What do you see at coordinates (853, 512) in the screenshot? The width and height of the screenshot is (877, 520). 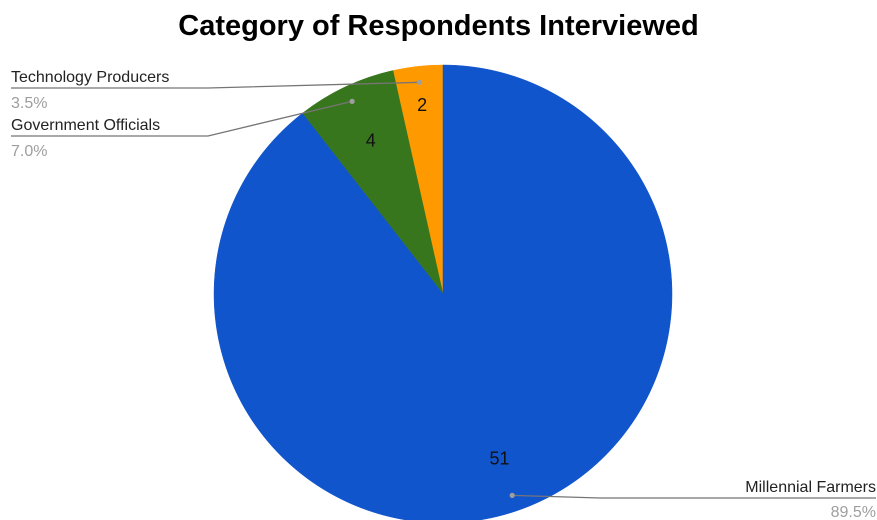 I see `percent-label: 89.5%` at bounding box center [853, 512].